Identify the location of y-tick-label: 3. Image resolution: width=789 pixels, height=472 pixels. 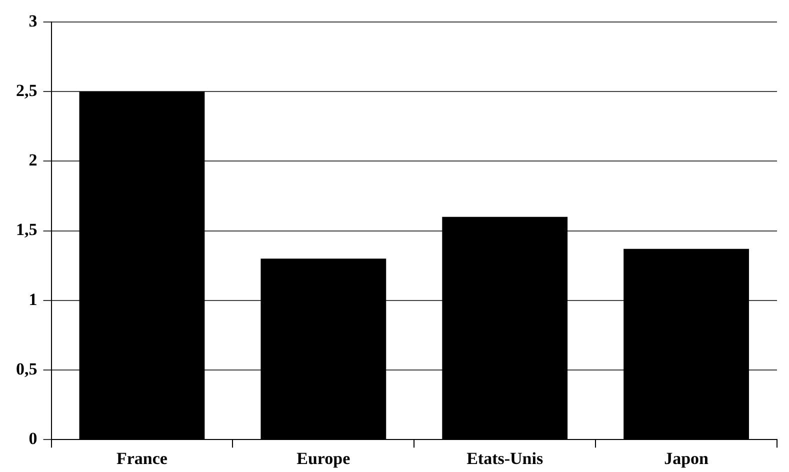
(33, 20).